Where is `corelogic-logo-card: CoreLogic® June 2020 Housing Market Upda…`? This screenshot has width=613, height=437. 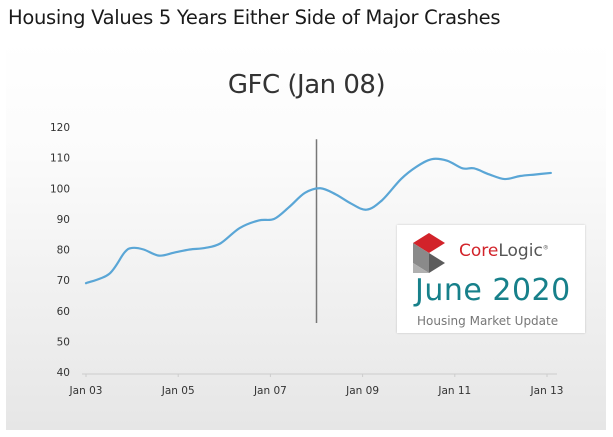 corelogic-logo-card: CoreLogic® June 2020 Housing Market Upda… is located at coordinates (491, 279).